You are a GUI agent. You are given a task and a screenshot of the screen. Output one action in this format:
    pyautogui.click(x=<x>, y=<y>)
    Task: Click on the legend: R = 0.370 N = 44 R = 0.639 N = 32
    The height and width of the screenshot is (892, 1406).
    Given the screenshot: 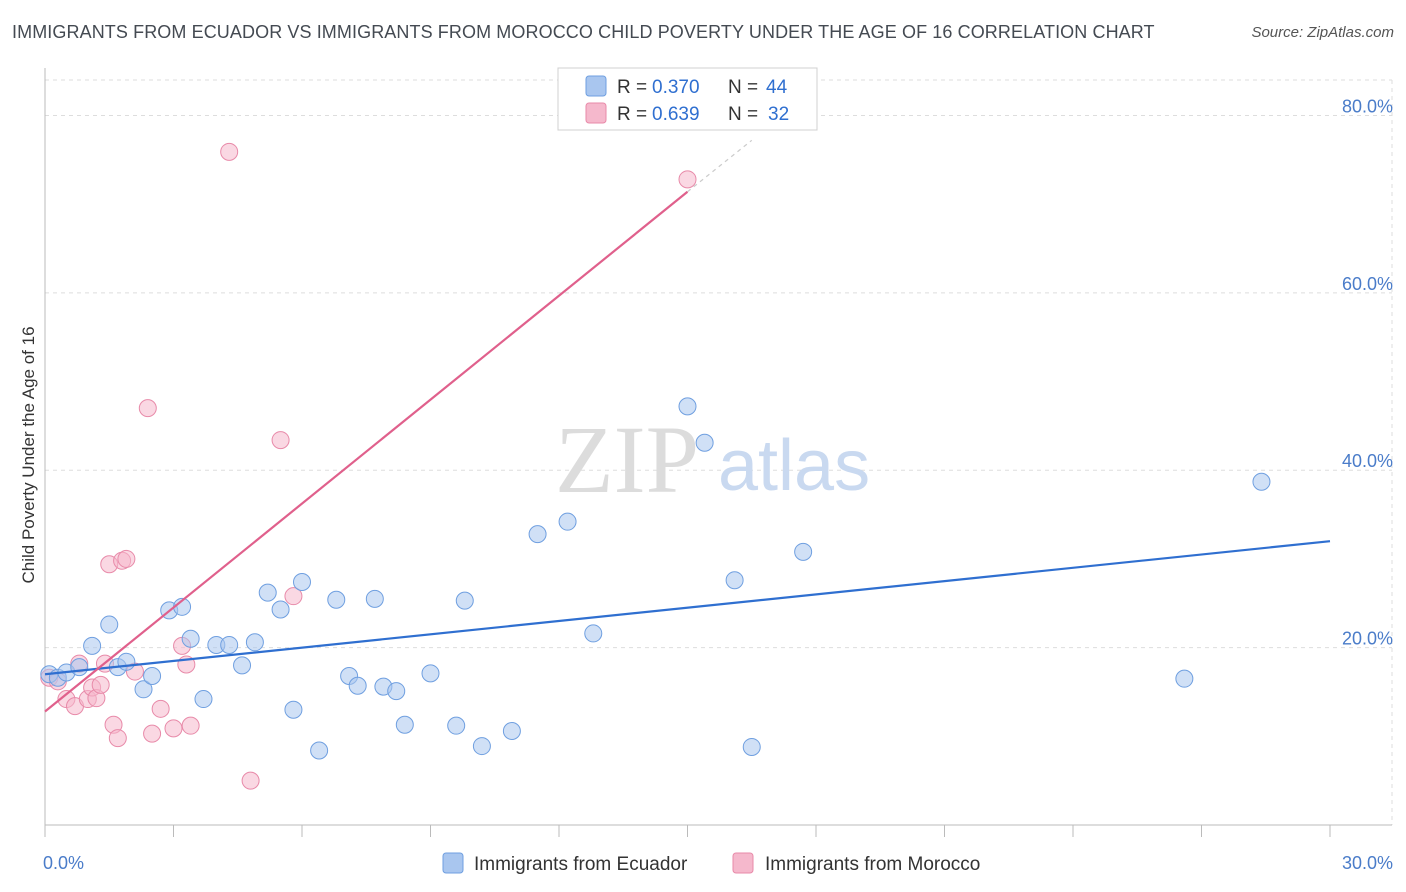 What is the action you would take?
    pyautogui.click(x=687, y=99)
    